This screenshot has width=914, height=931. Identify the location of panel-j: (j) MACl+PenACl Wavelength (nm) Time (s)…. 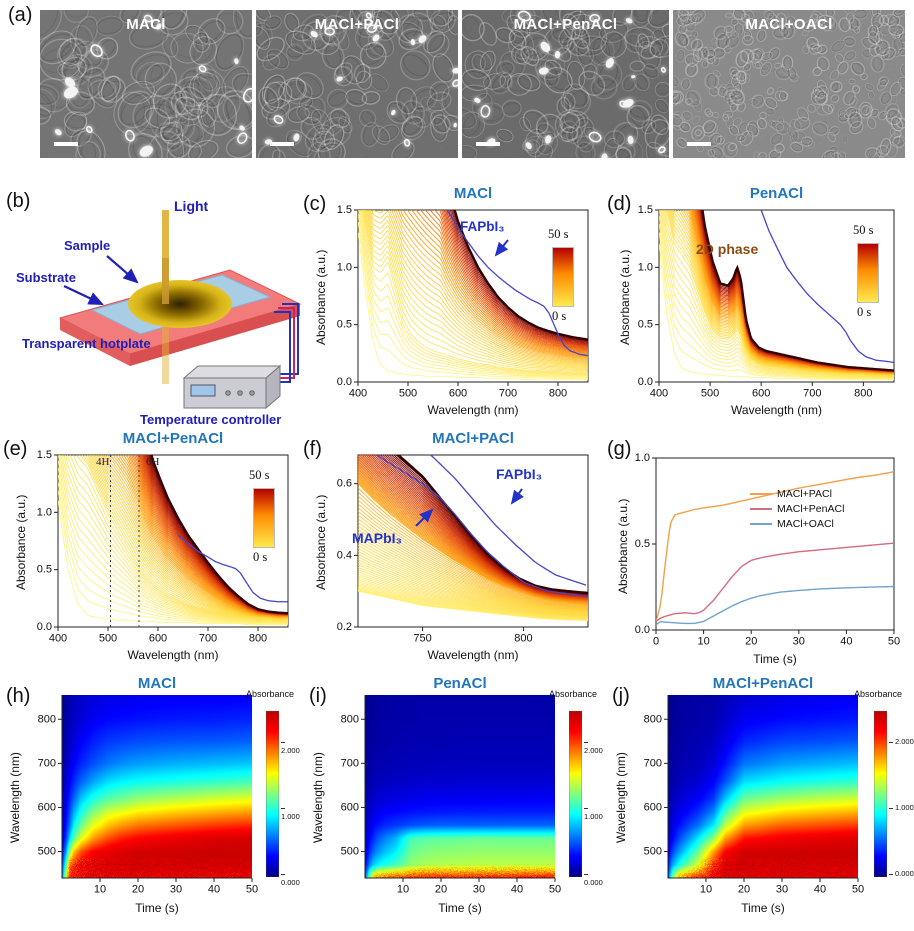
(760, 803).